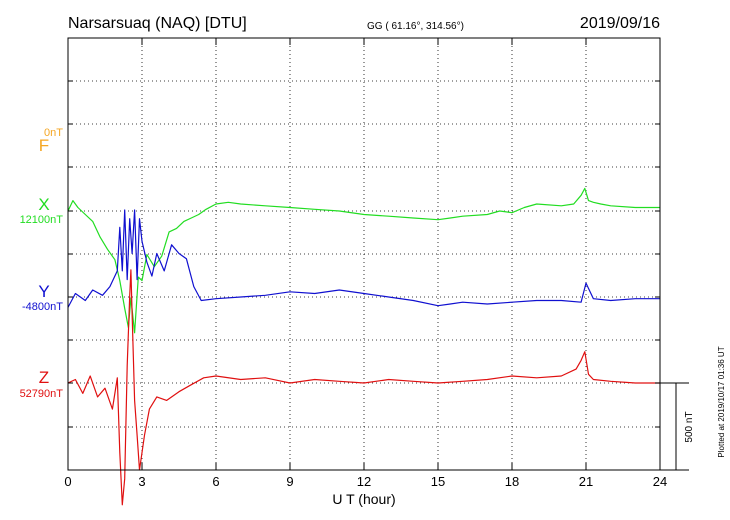 The image size is (730, 520). What do you see at coordinates (660, 481) in the screenshot?
I see `x-tick-label: 24` at bounding box center [660, 481].